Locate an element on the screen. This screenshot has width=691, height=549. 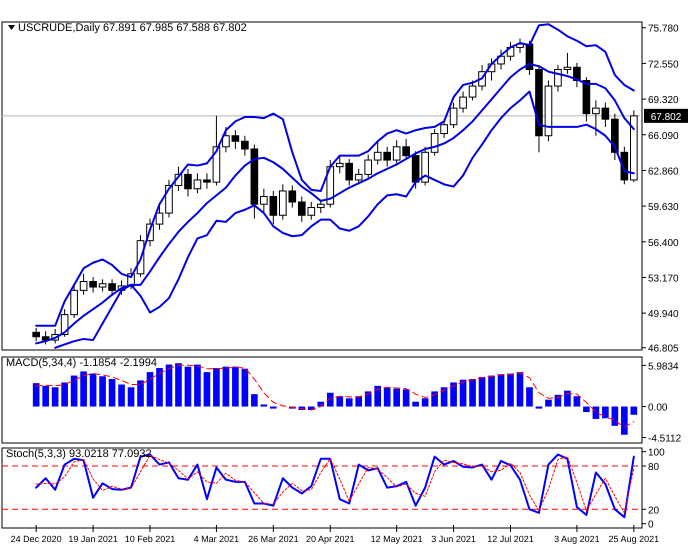
x-tick-label: 3 Aug 2021 is located at coordinates (577, 539).